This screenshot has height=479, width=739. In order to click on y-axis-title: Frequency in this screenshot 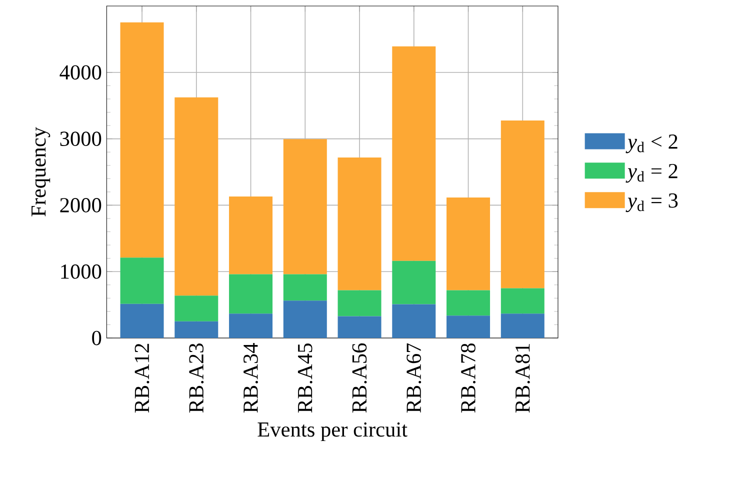, I will do `click(41, 171)`.